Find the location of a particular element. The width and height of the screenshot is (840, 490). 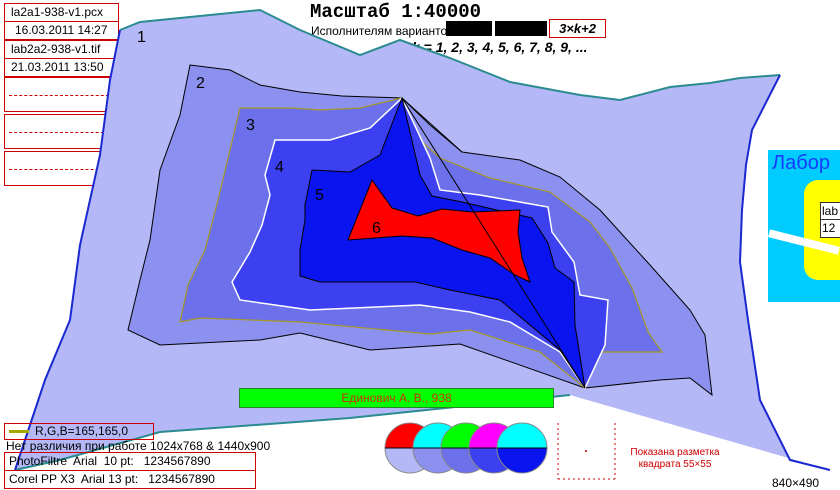

file-name: la2a1-938-v1.pcx is located at coordinates (57, 12).